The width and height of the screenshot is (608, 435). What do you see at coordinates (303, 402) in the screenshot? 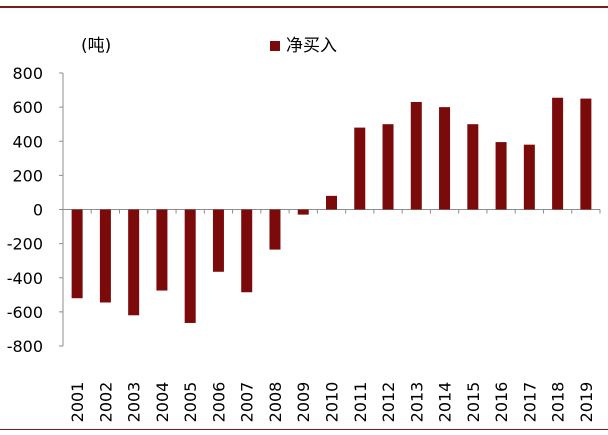
I see `x-tick-label: 2009` at bounding box center [303, 402].